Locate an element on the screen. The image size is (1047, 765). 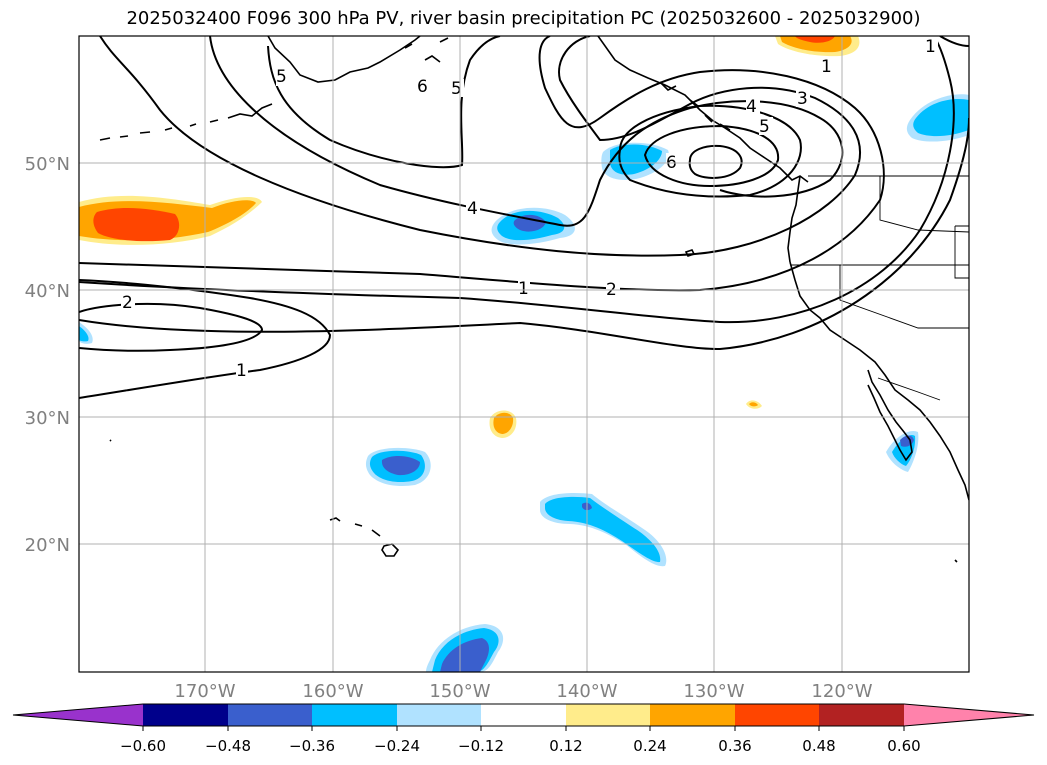
colorbar-extend-low is located at coordinates (78, 715).